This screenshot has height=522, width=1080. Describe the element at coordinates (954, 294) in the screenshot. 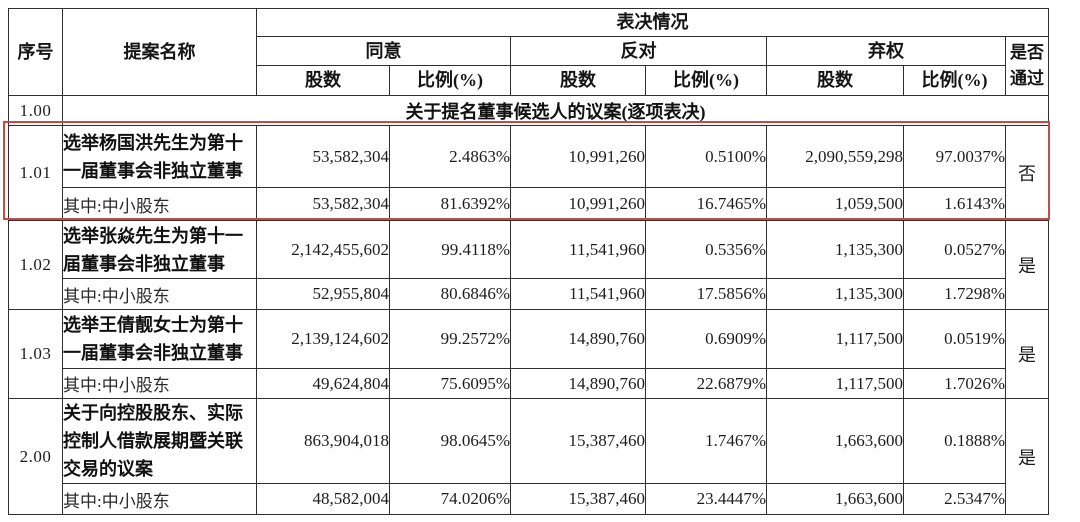

I see `abstain-ratio-cell: 1.7298%` at that location.